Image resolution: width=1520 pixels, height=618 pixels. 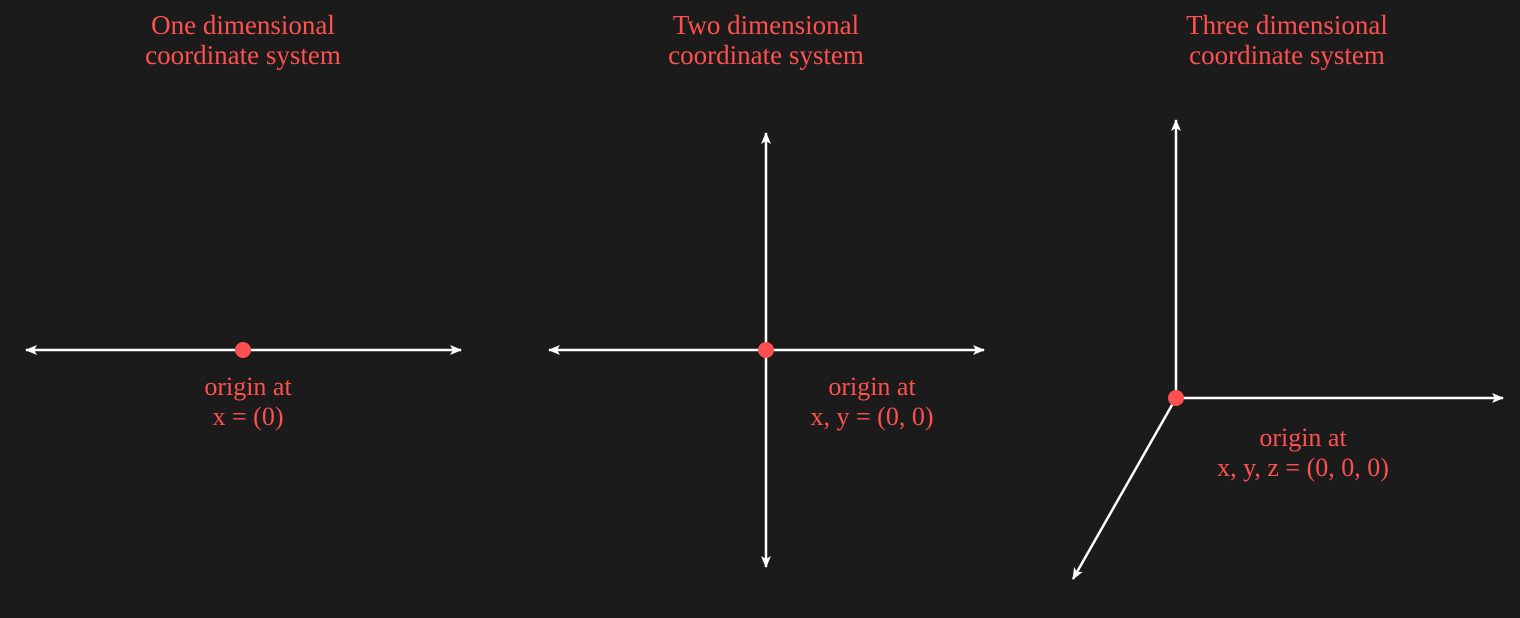 I want to click on caption-line-2: x = (0), so click(x=248, y=416).